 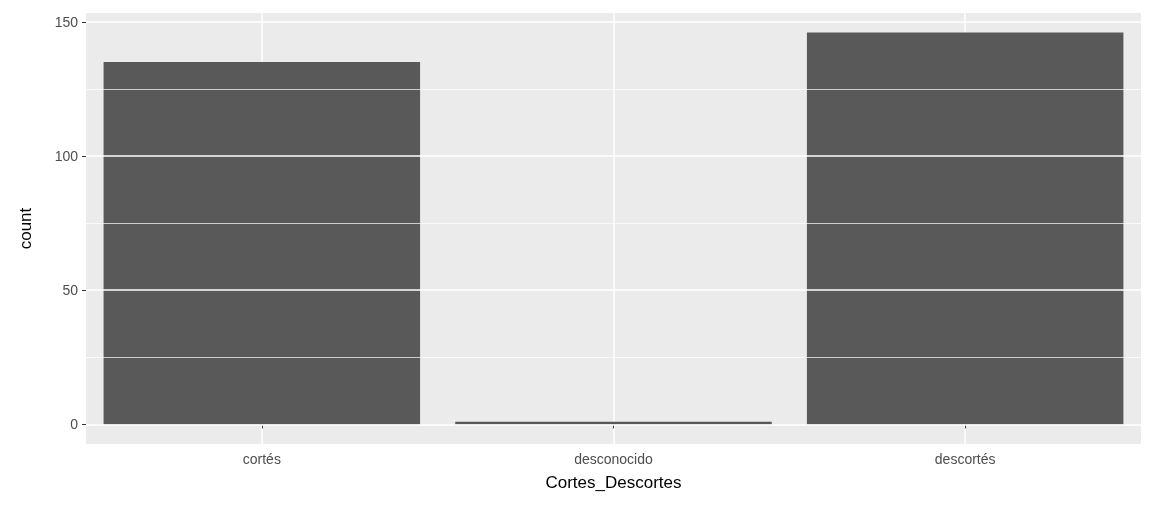 I want to click on y-axis-title: count, so click(x=25, y=228).